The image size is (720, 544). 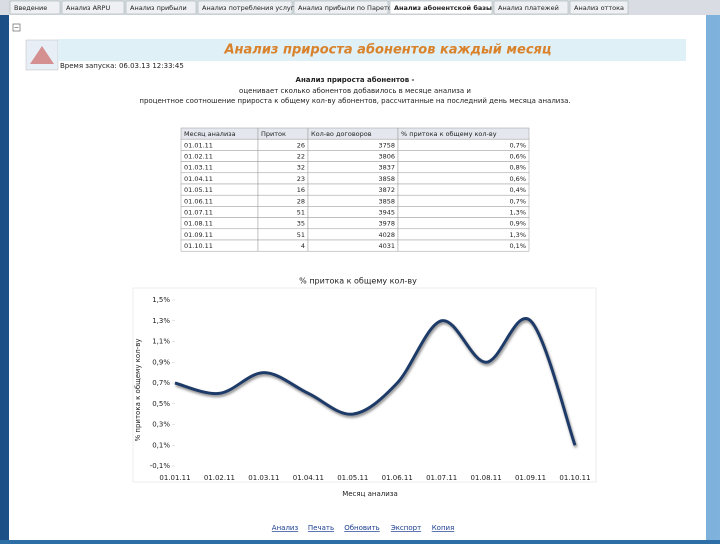 I want to click on table-cell-text: 23, so click(x=301, y=179).